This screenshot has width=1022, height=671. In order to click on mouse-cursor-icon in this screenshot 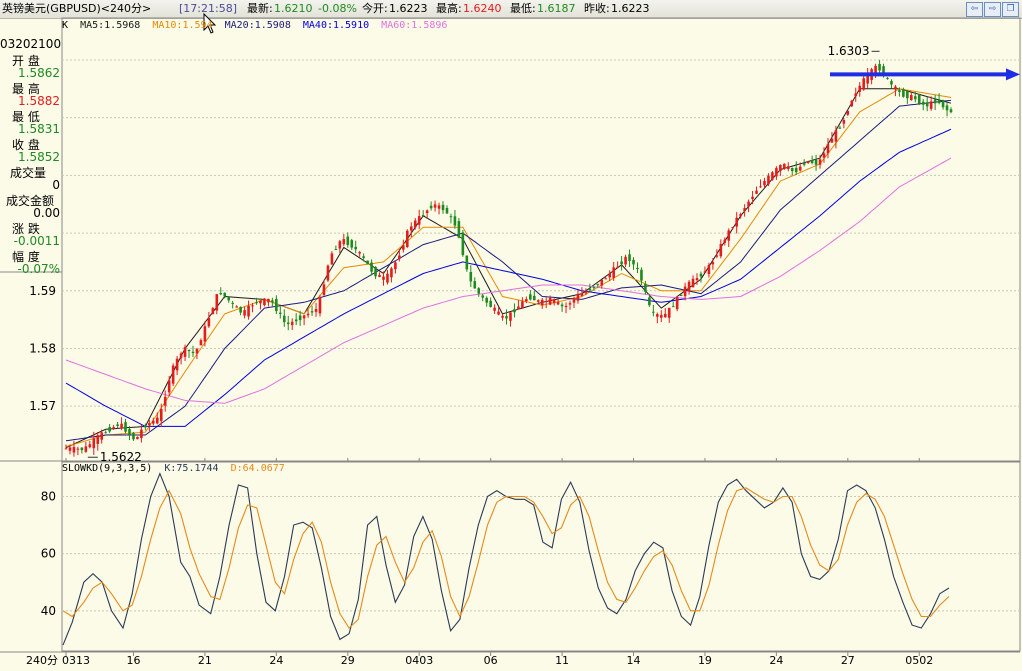, I will do `click(210, 23)`.